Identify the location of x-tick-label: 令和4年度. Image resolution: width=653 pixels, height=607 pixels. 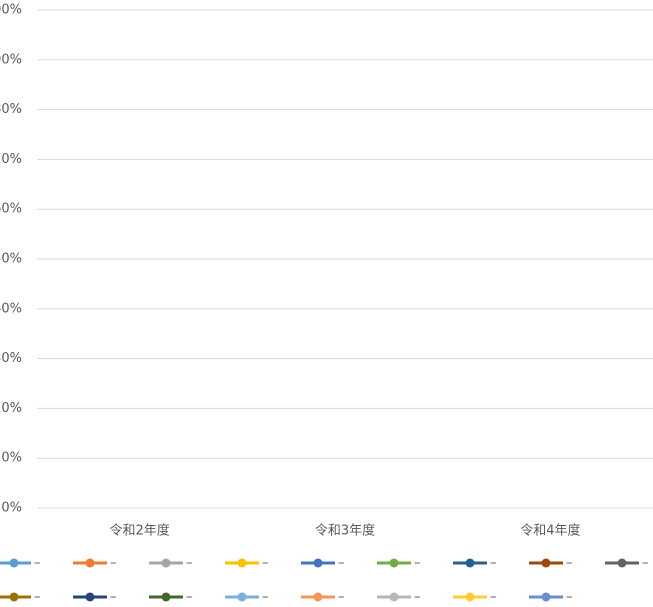
(550, 531).